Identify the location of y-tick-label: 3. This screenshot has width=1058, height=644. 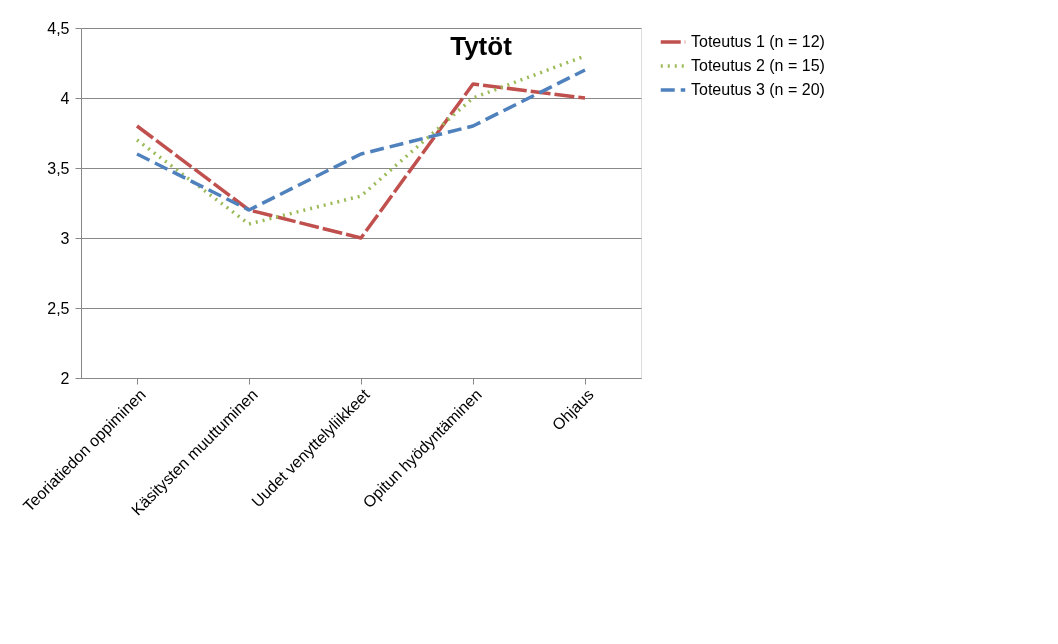
(65, 238).